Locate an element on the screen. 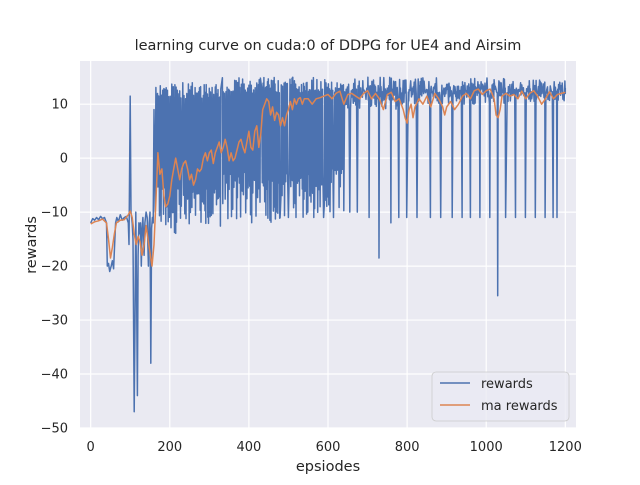 This screenshot has width=640, height=485. y-tick-label: −40 is located at coordinates (54, 375).